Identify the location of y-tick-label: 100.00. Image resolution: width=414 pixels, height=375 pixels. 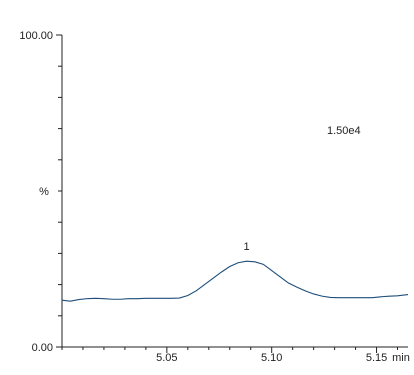
(36, 36).